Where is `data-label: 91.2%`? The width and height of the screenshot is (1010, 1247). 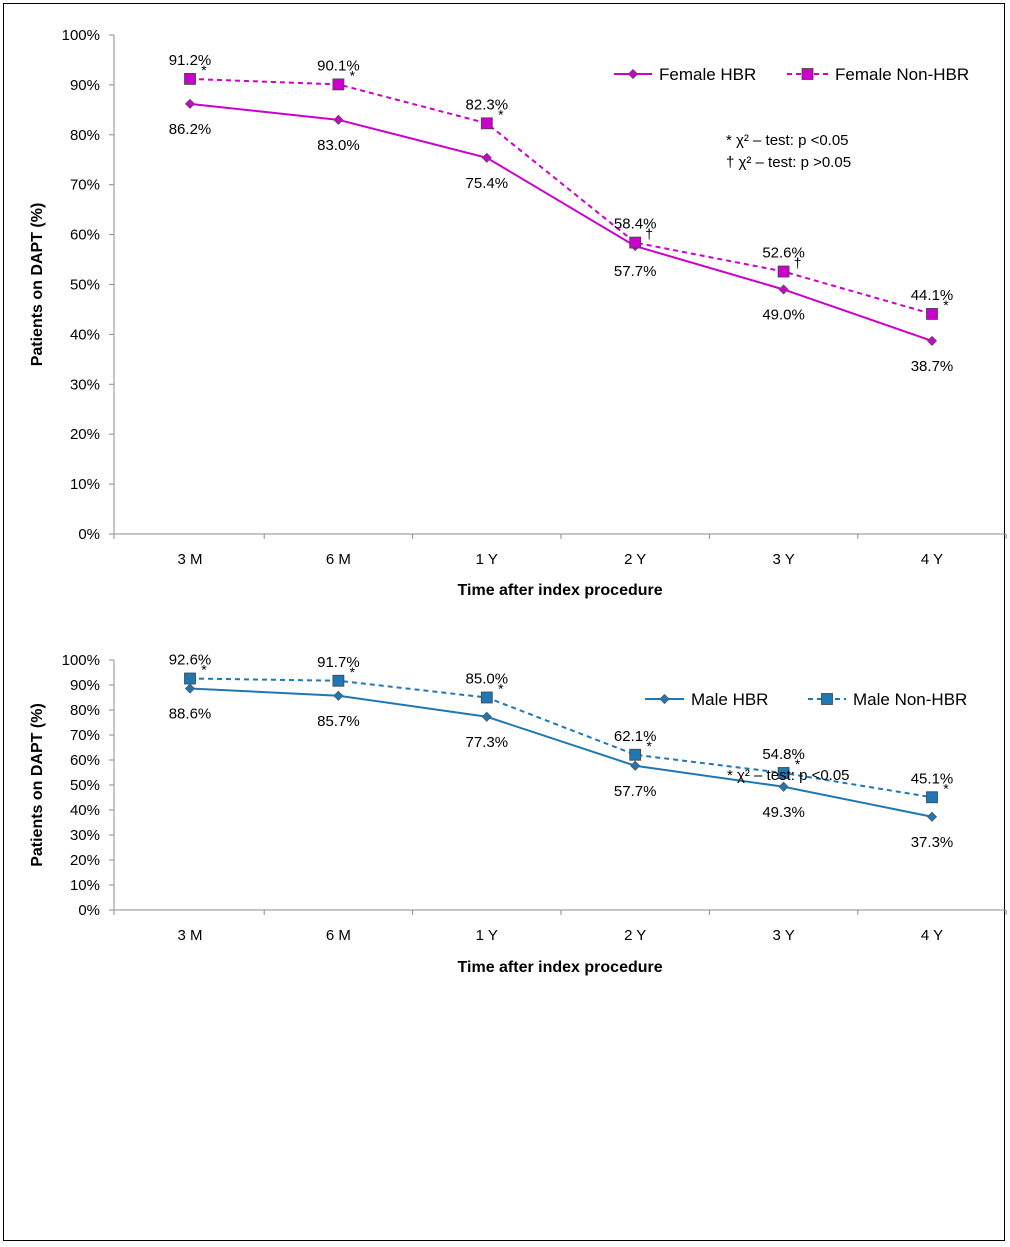 data-label: 91.2% is located at coordinates (190, 60).